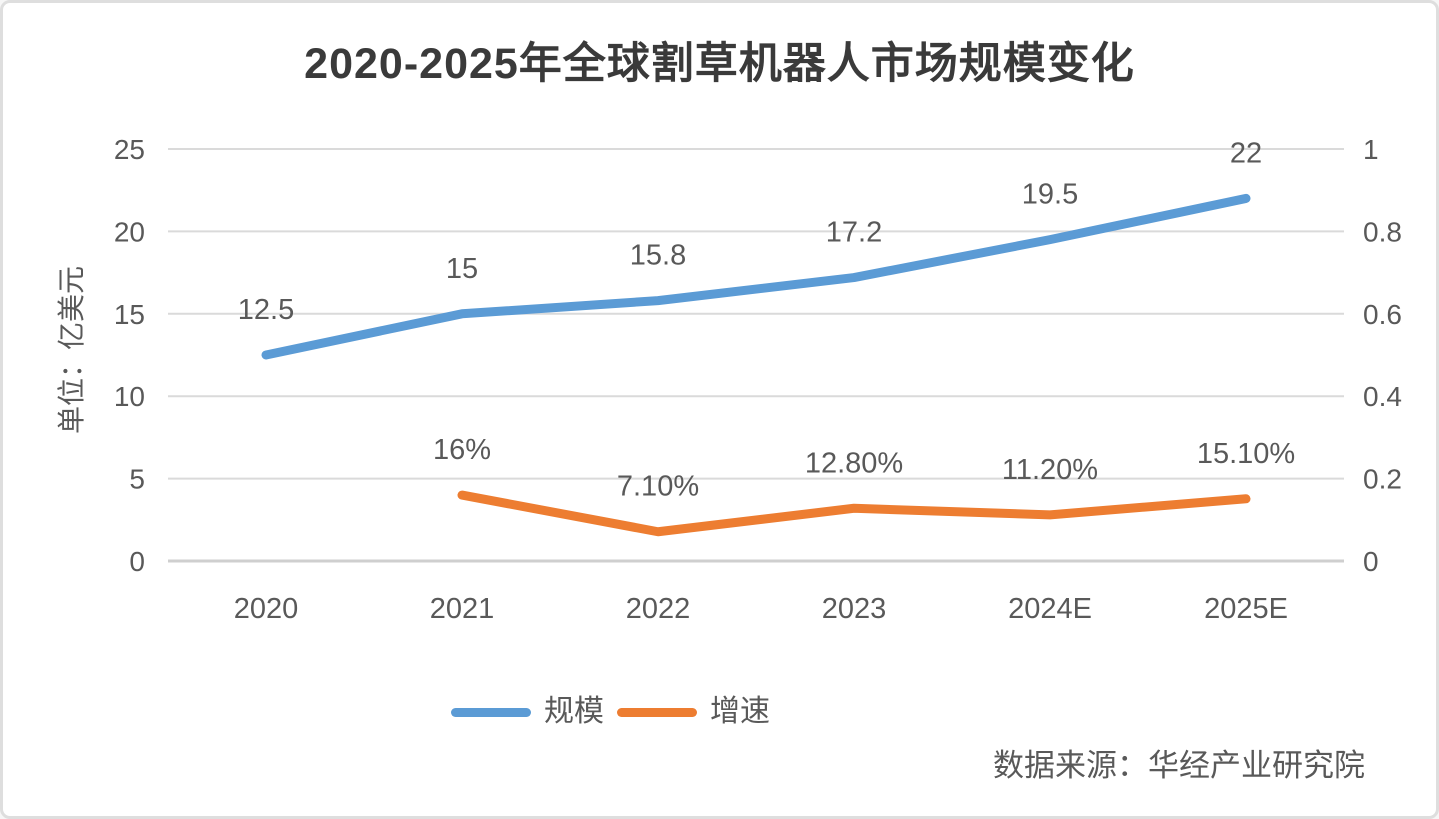 The height and width of the screenshot is (819, 1439). What do you see at coordinates (1050, 609) in the screenshot?
I see `x-axis-tick-label: 2024E` at bounding box center [1050, 609].